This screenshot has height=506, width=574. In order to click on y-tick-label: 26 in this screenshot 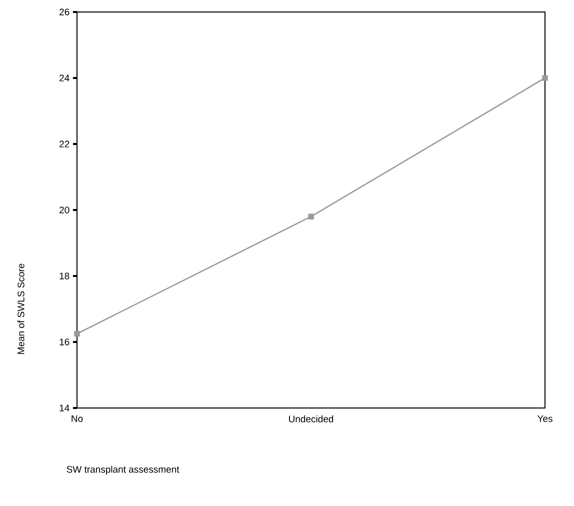, I will do `click(65, 12)`.